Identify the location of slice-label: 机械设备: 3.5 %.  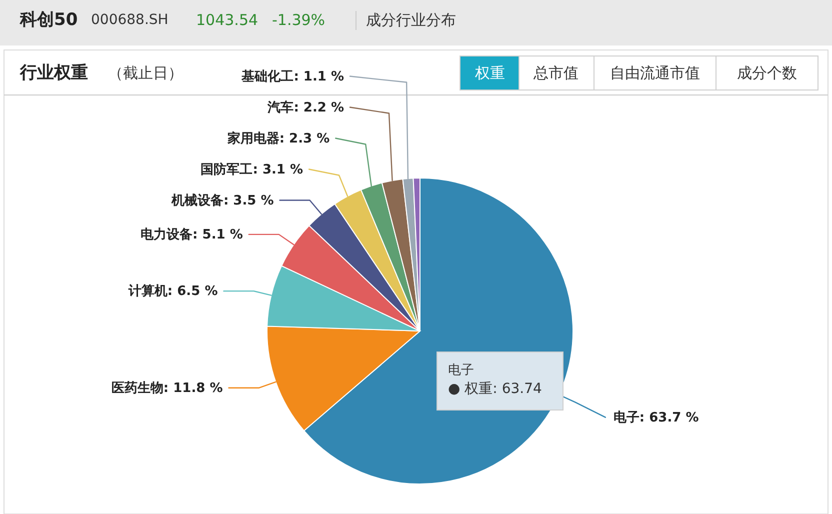
(222, 200).